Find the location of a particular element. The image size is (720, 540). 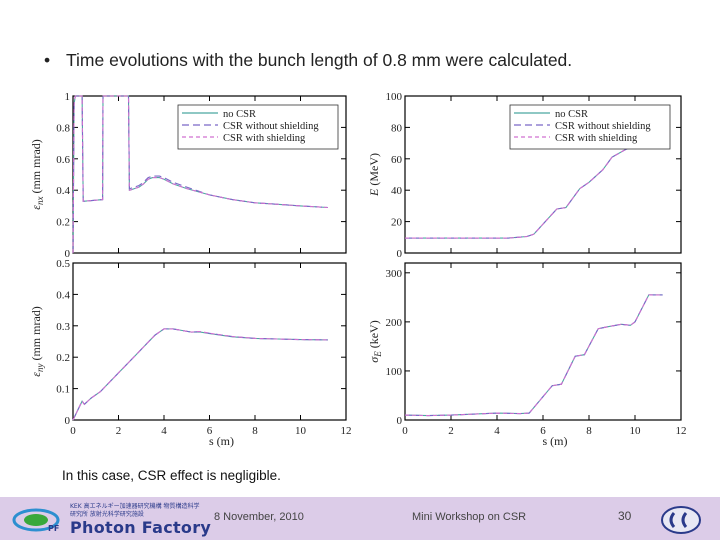

y-axis-label: σE (keV) is located at coordinates (375, 341).